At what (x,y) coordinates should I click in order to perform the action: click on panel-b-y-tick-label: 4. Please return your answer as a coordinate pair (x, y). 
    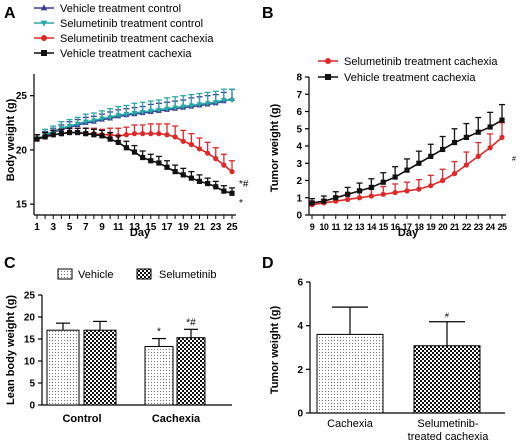
    Looking at the image, I should click on (299, 147).